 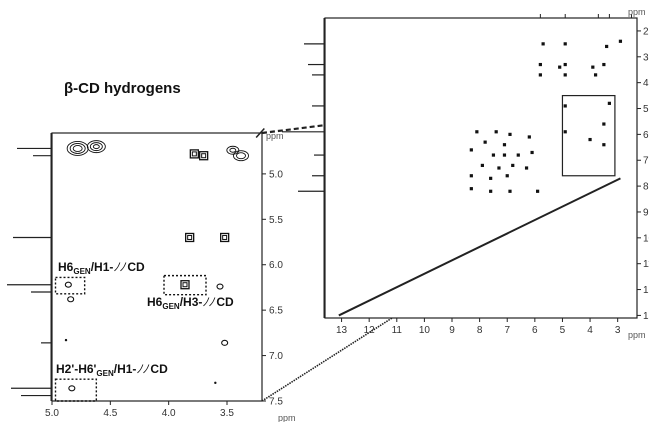 I want to click on full-spectrum-y-unit: ppm, so click(x=637, y=12).